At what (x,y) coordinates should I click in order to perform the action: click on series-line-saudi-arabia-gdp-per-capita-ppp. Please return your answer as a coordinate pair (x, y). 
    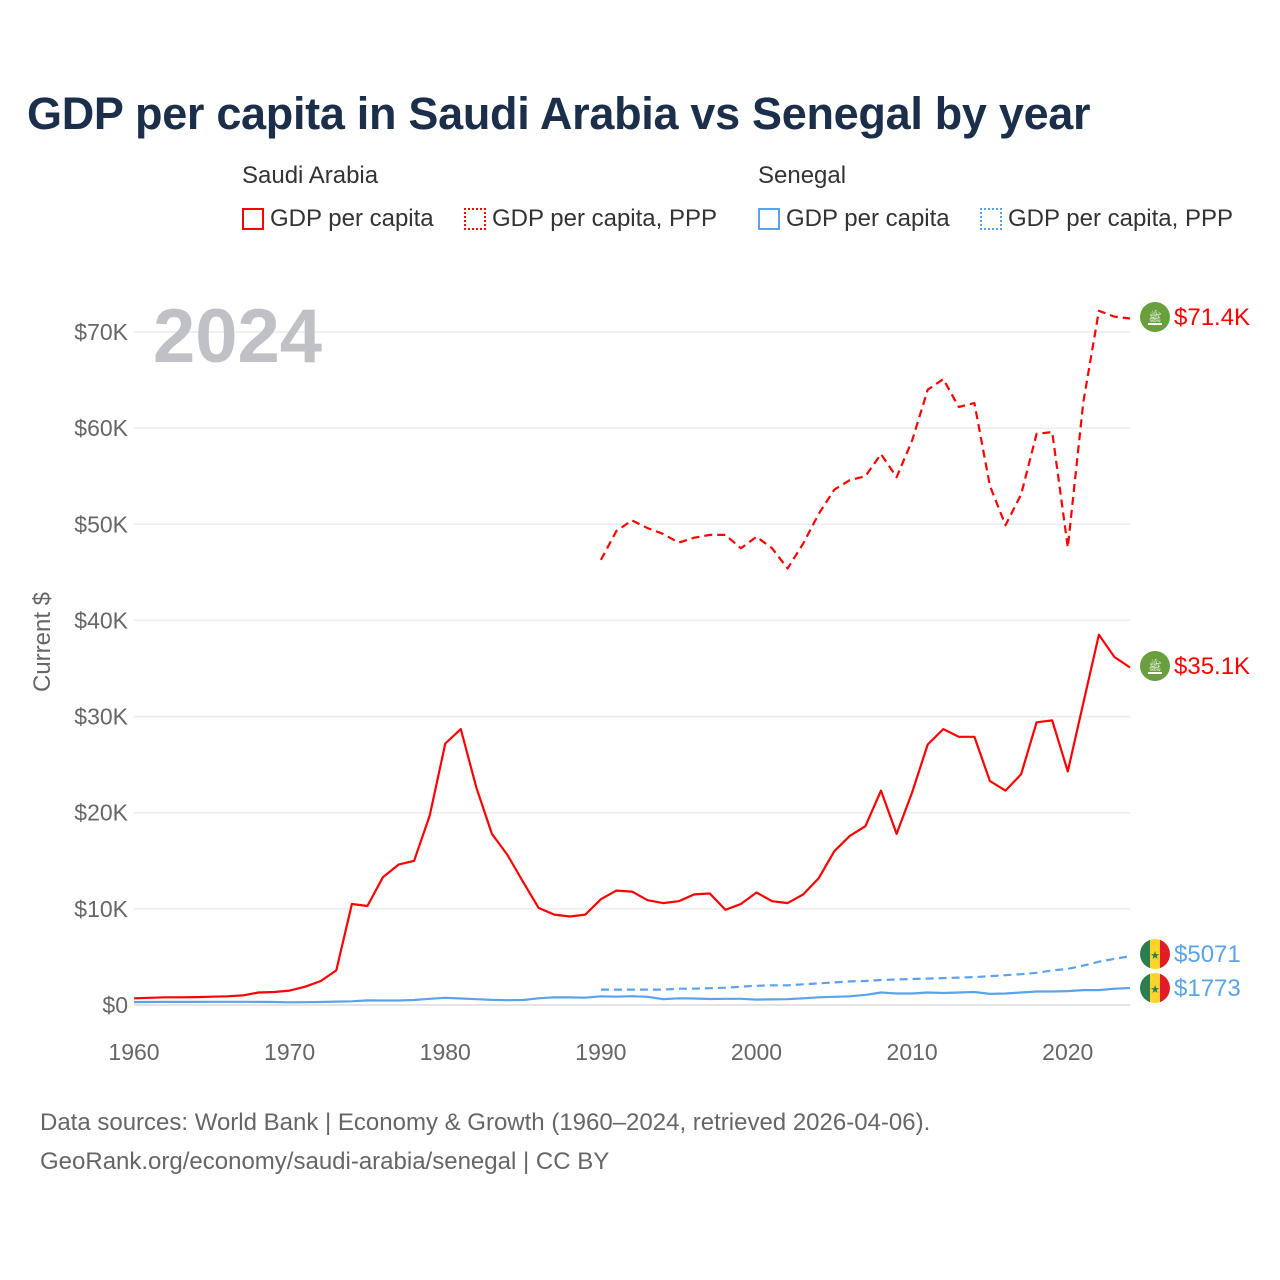
    Looking at the image, I should click on (865, 439).